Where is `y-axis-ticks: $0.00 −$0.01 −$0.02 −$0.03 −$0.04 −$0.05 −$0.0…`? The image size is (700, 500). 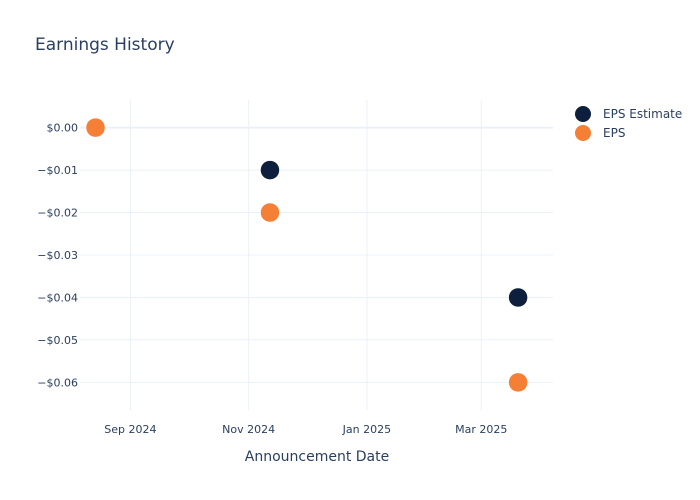
y-axis-ticks: $0.00 −$0.01 −$0.02 −$0.03 −$0.04 −$0.05 −$0.0… is located at coordinates (57, 256).